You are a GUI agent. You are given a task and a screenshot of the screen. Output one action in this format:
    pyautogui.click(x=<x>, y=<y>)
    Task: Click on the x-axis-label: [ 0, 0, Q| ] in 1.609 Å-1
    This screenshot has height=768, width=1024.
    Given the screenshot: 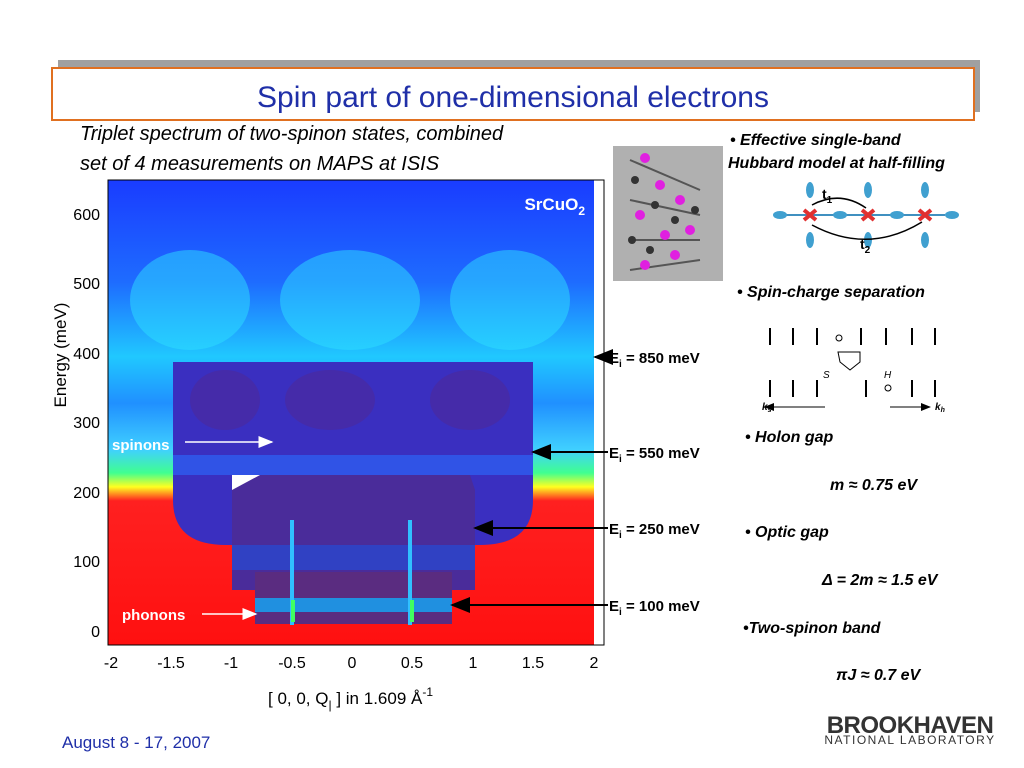 What is the action you would take?
    pyautogui.click(x=350, y=698)
    